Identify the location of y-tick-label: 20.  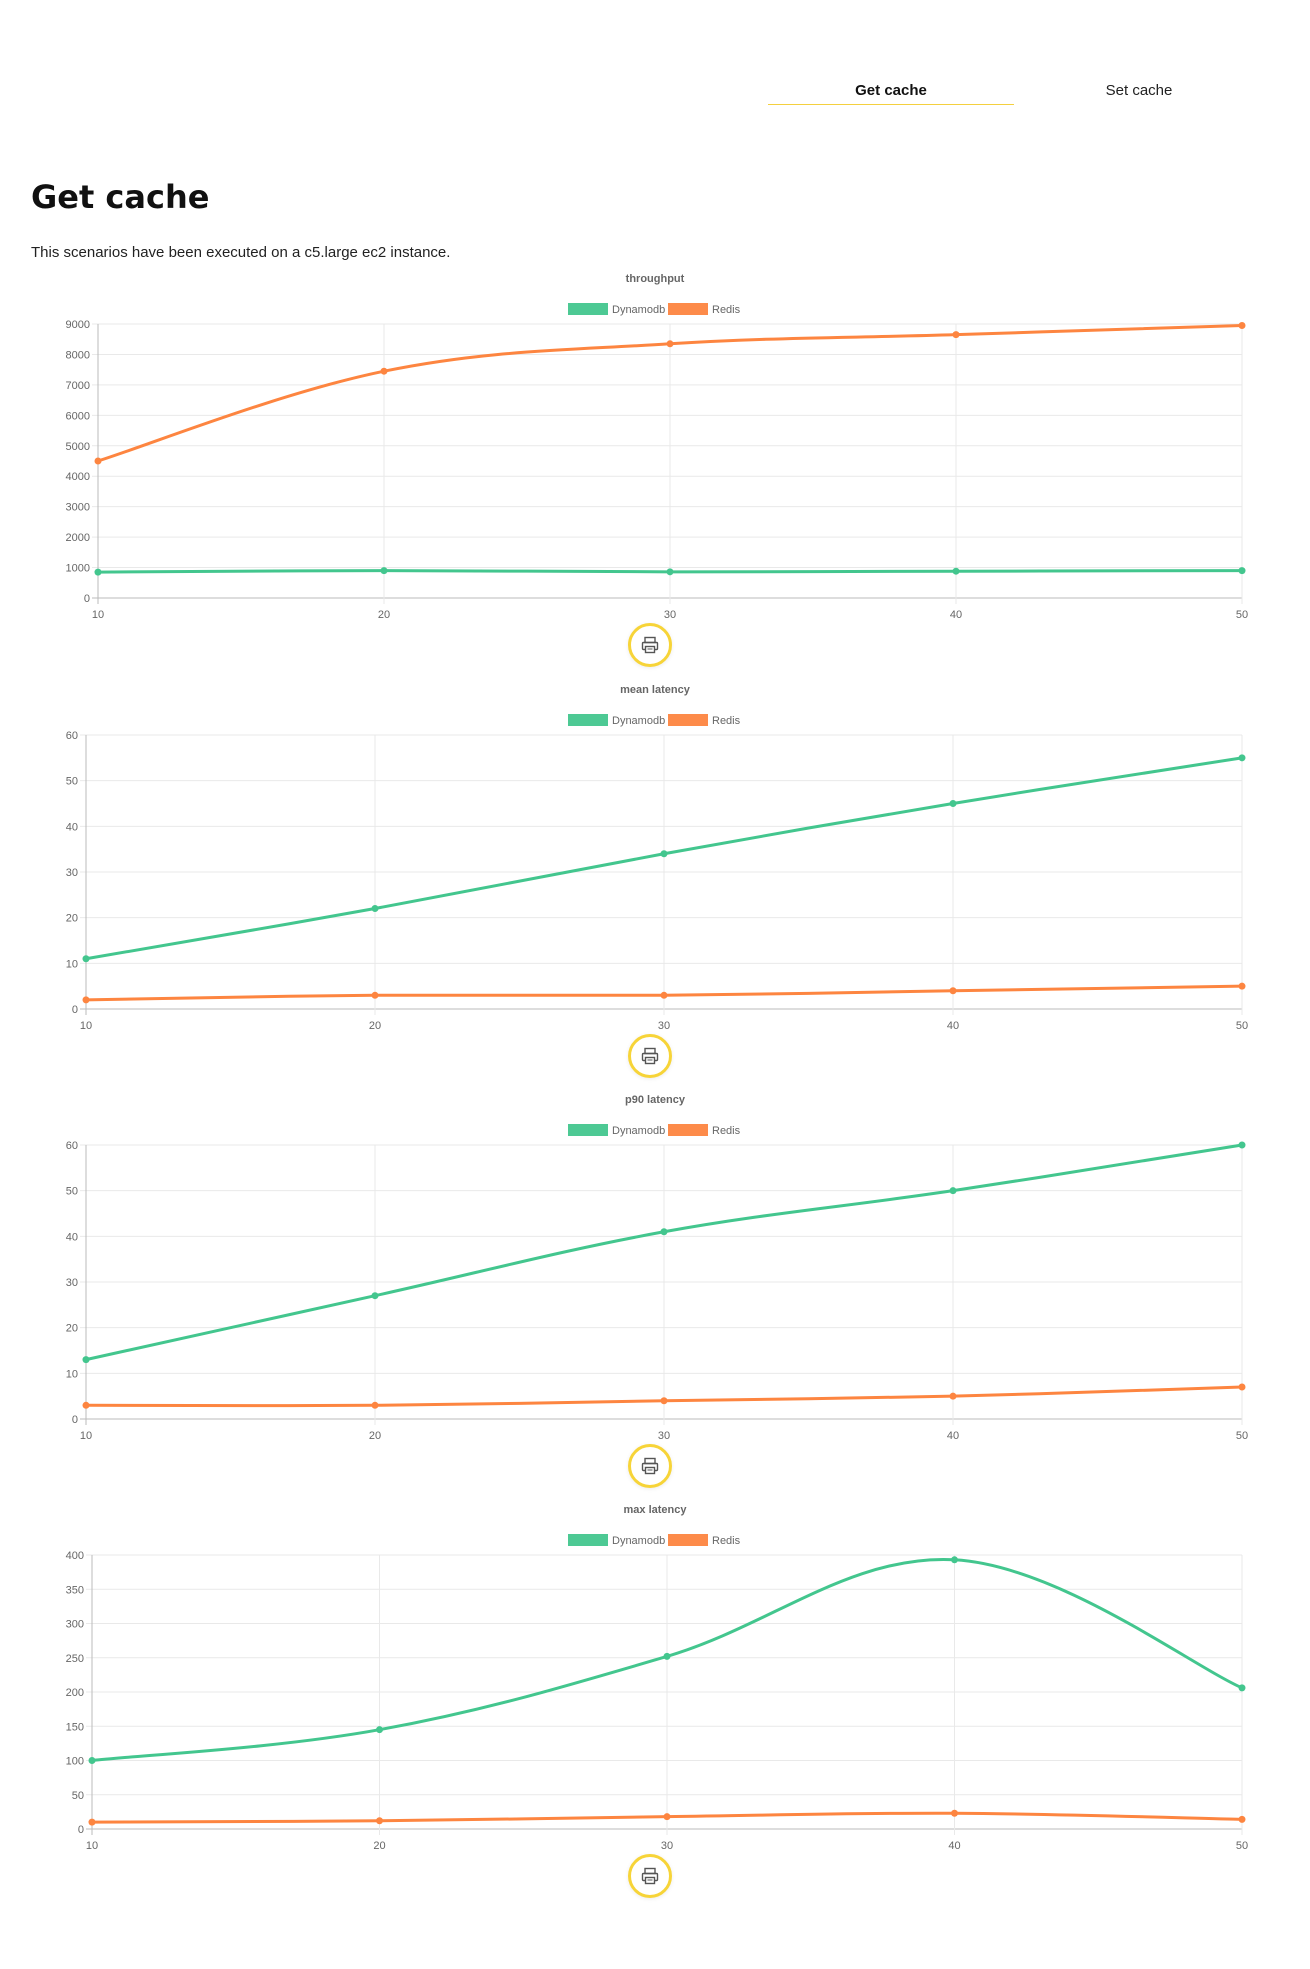
(72, 1329).